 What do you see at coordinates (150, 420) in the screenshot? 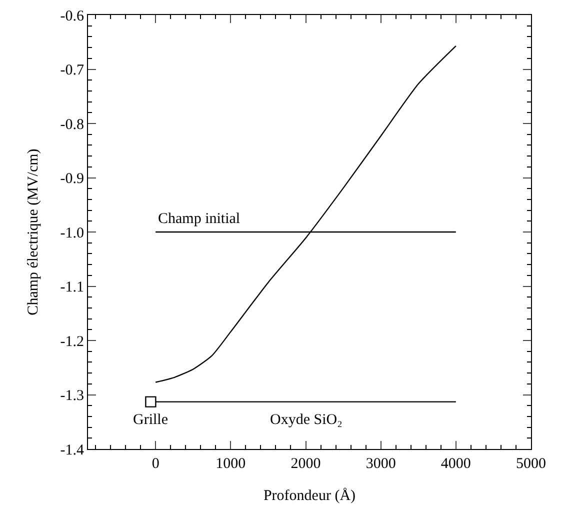
I see `series-label: Grille` at bounding box center [150, 420].